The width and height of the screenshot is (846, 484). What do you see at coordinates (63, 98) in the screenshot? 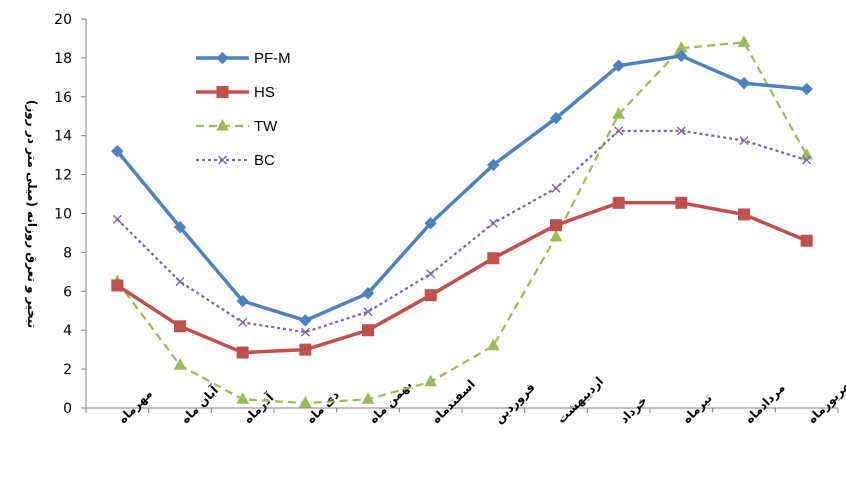
I see `y-tick-label: 16` at bounding box center [63, 98].